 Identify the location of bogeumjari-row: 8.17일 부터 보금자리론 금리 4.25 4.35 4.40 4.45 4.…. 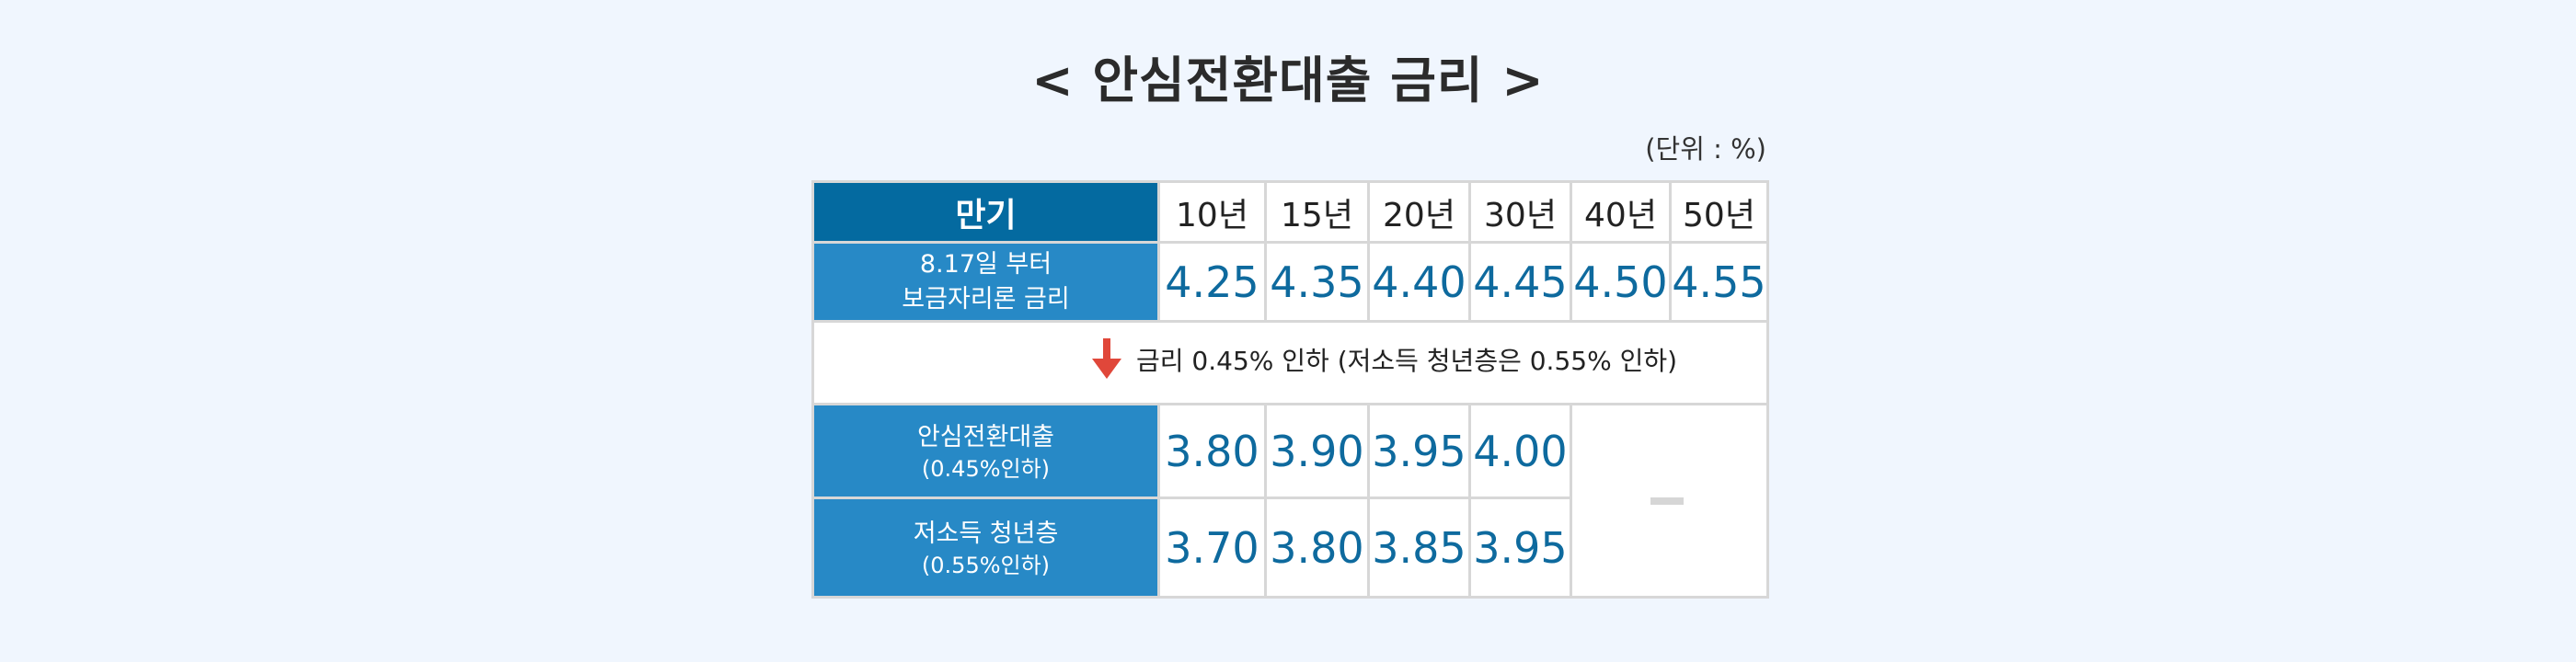
(1290, 282).